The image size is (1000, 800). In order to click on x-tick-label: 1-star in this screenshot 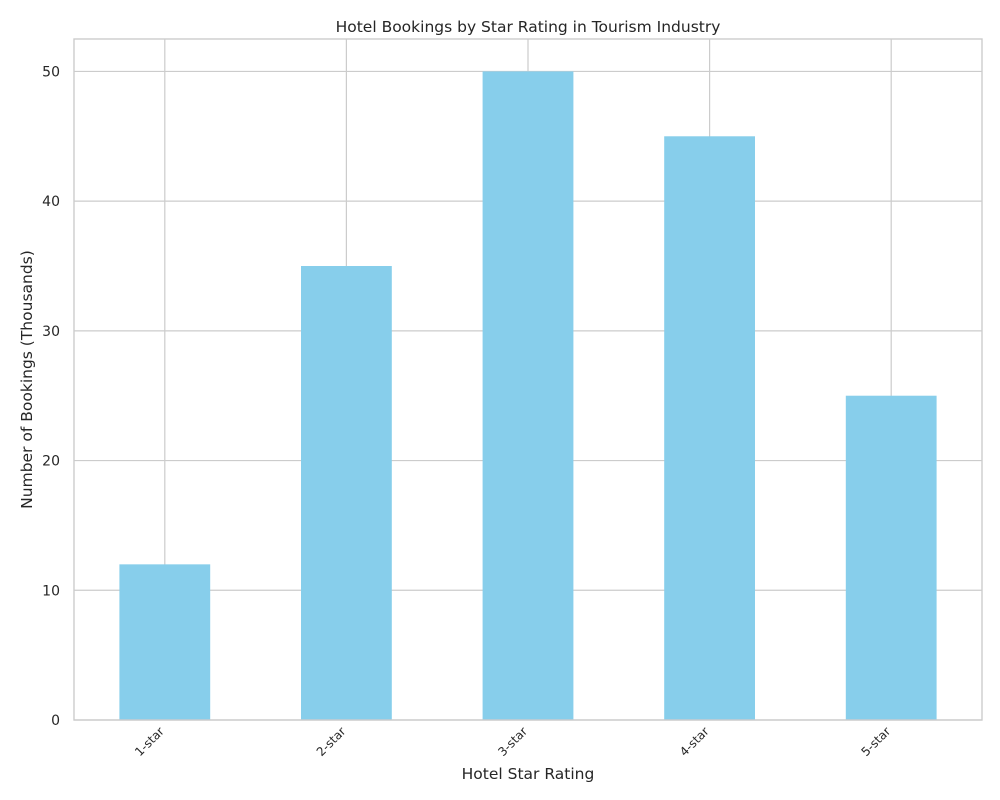, I will do `click(149, 741)`.